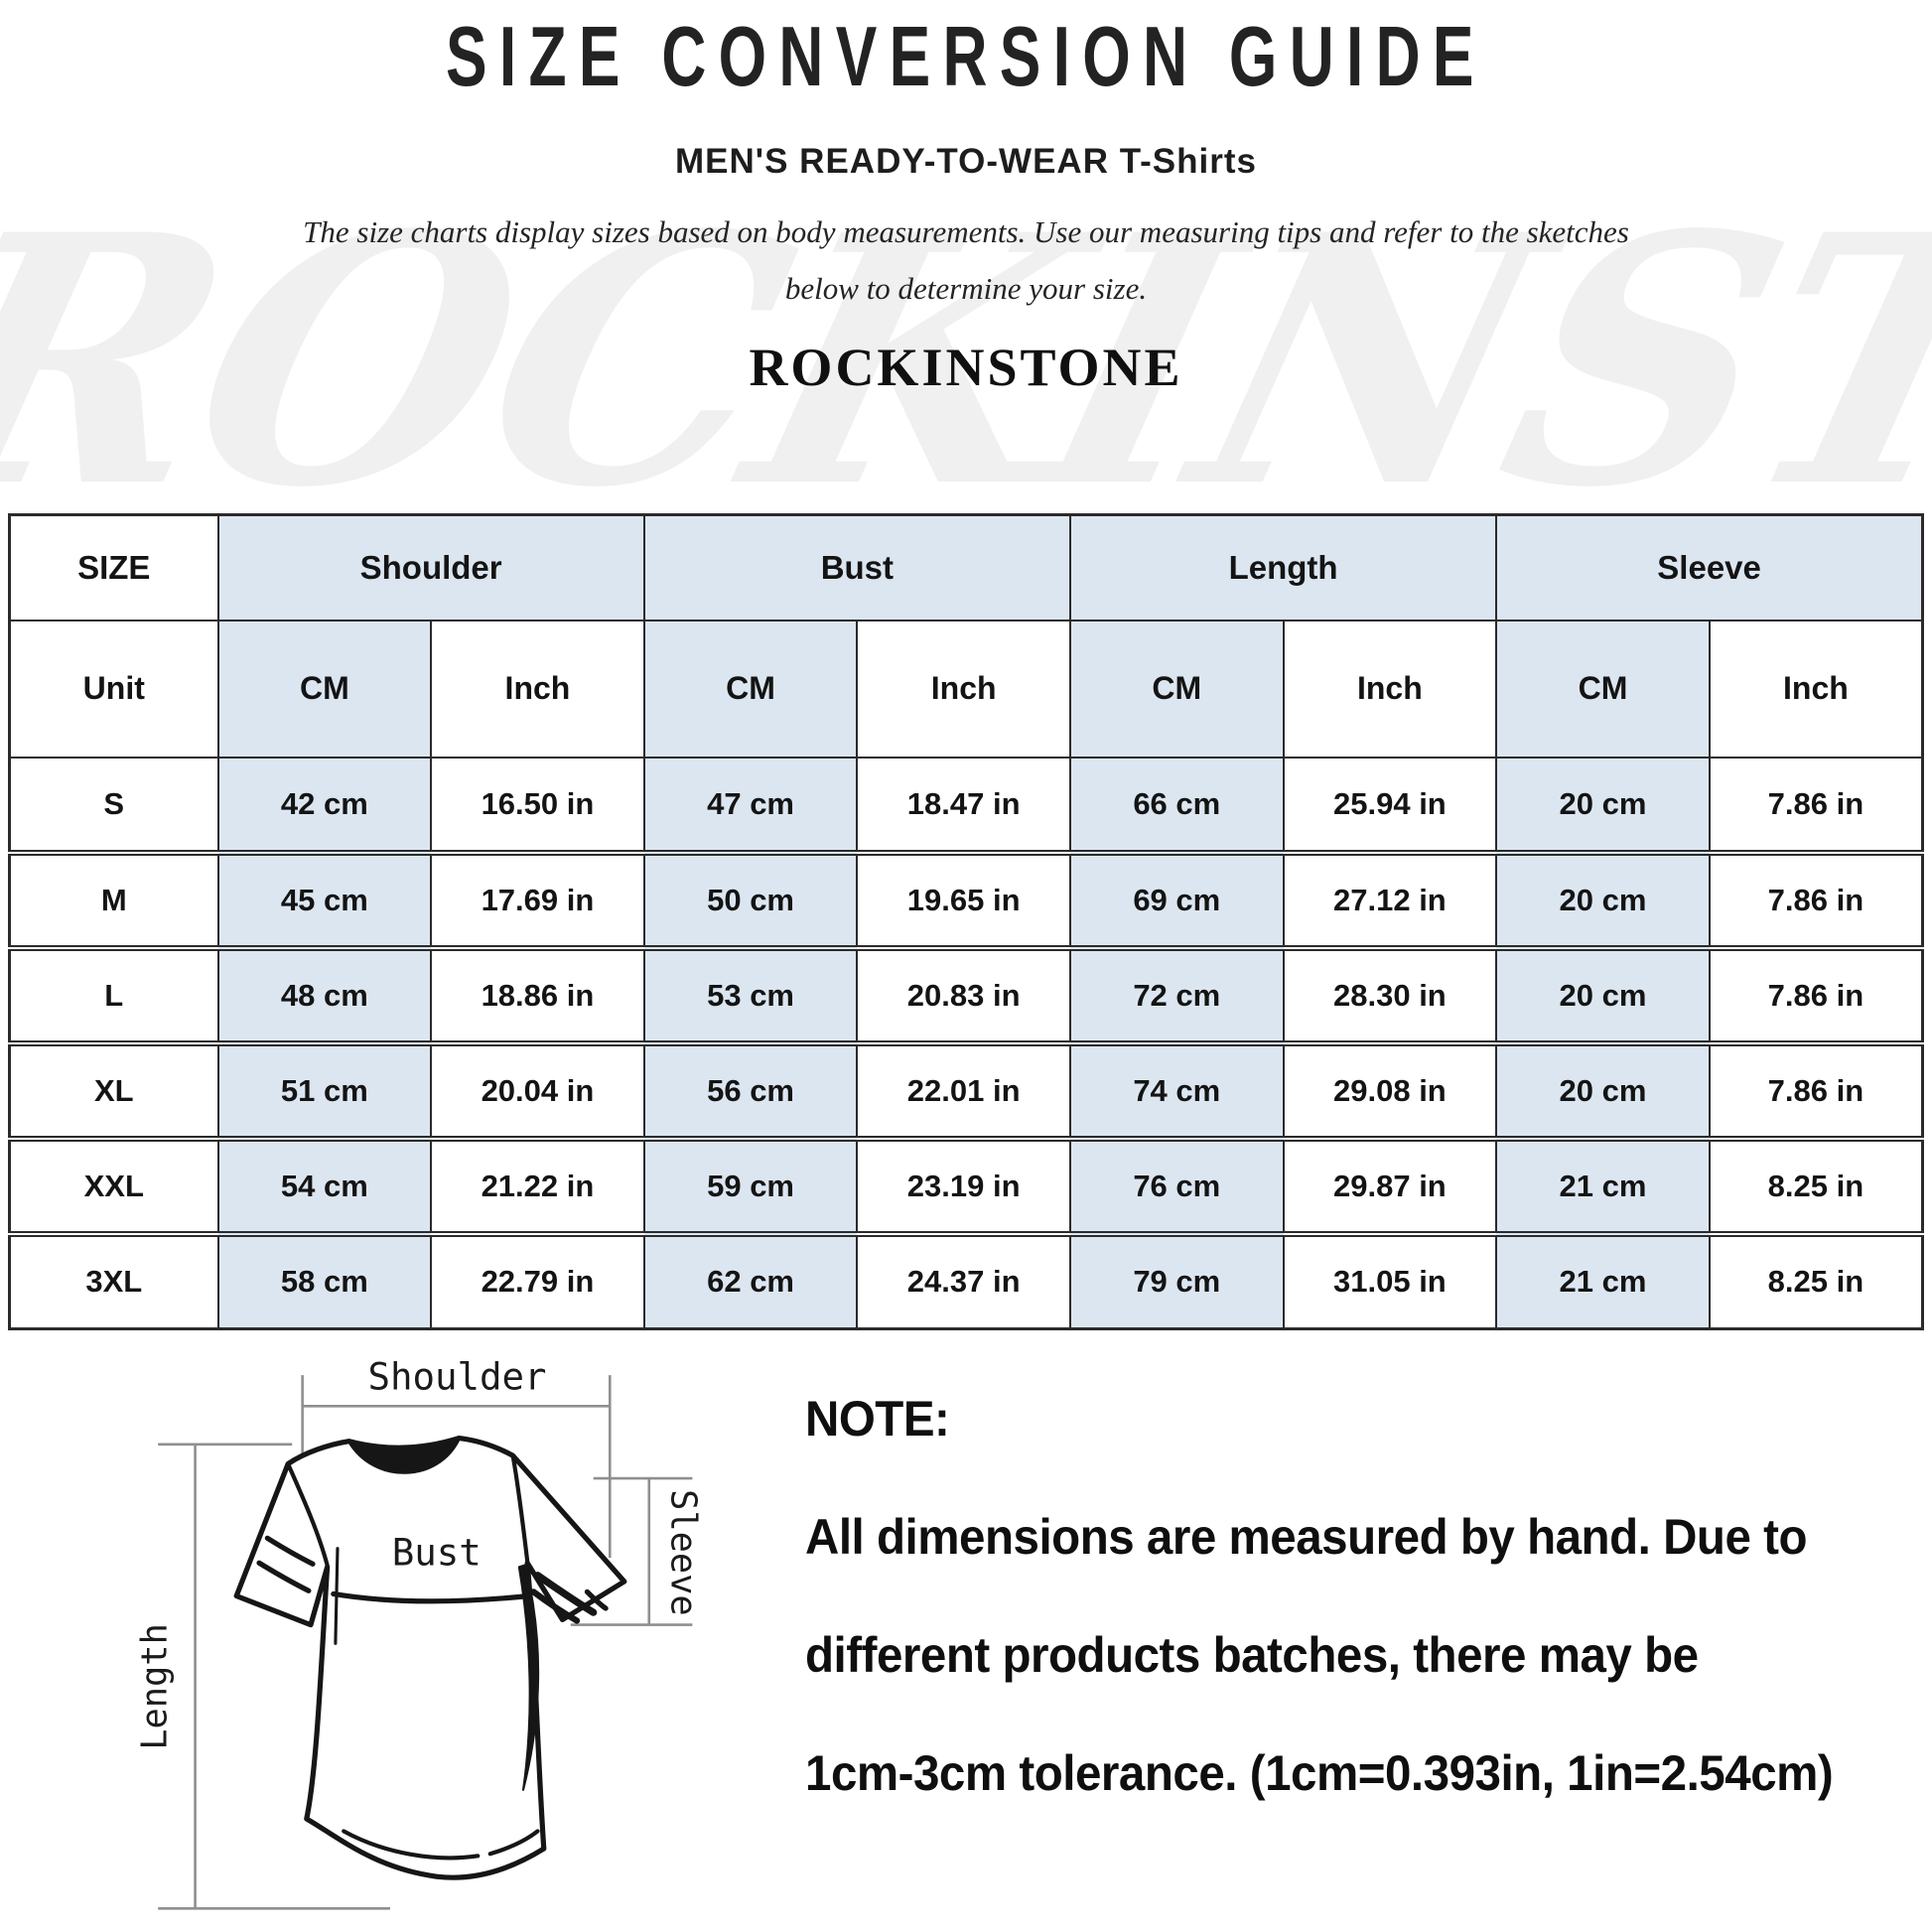  I want to click on table-cell: 22.01 in, so click(963, 1090).